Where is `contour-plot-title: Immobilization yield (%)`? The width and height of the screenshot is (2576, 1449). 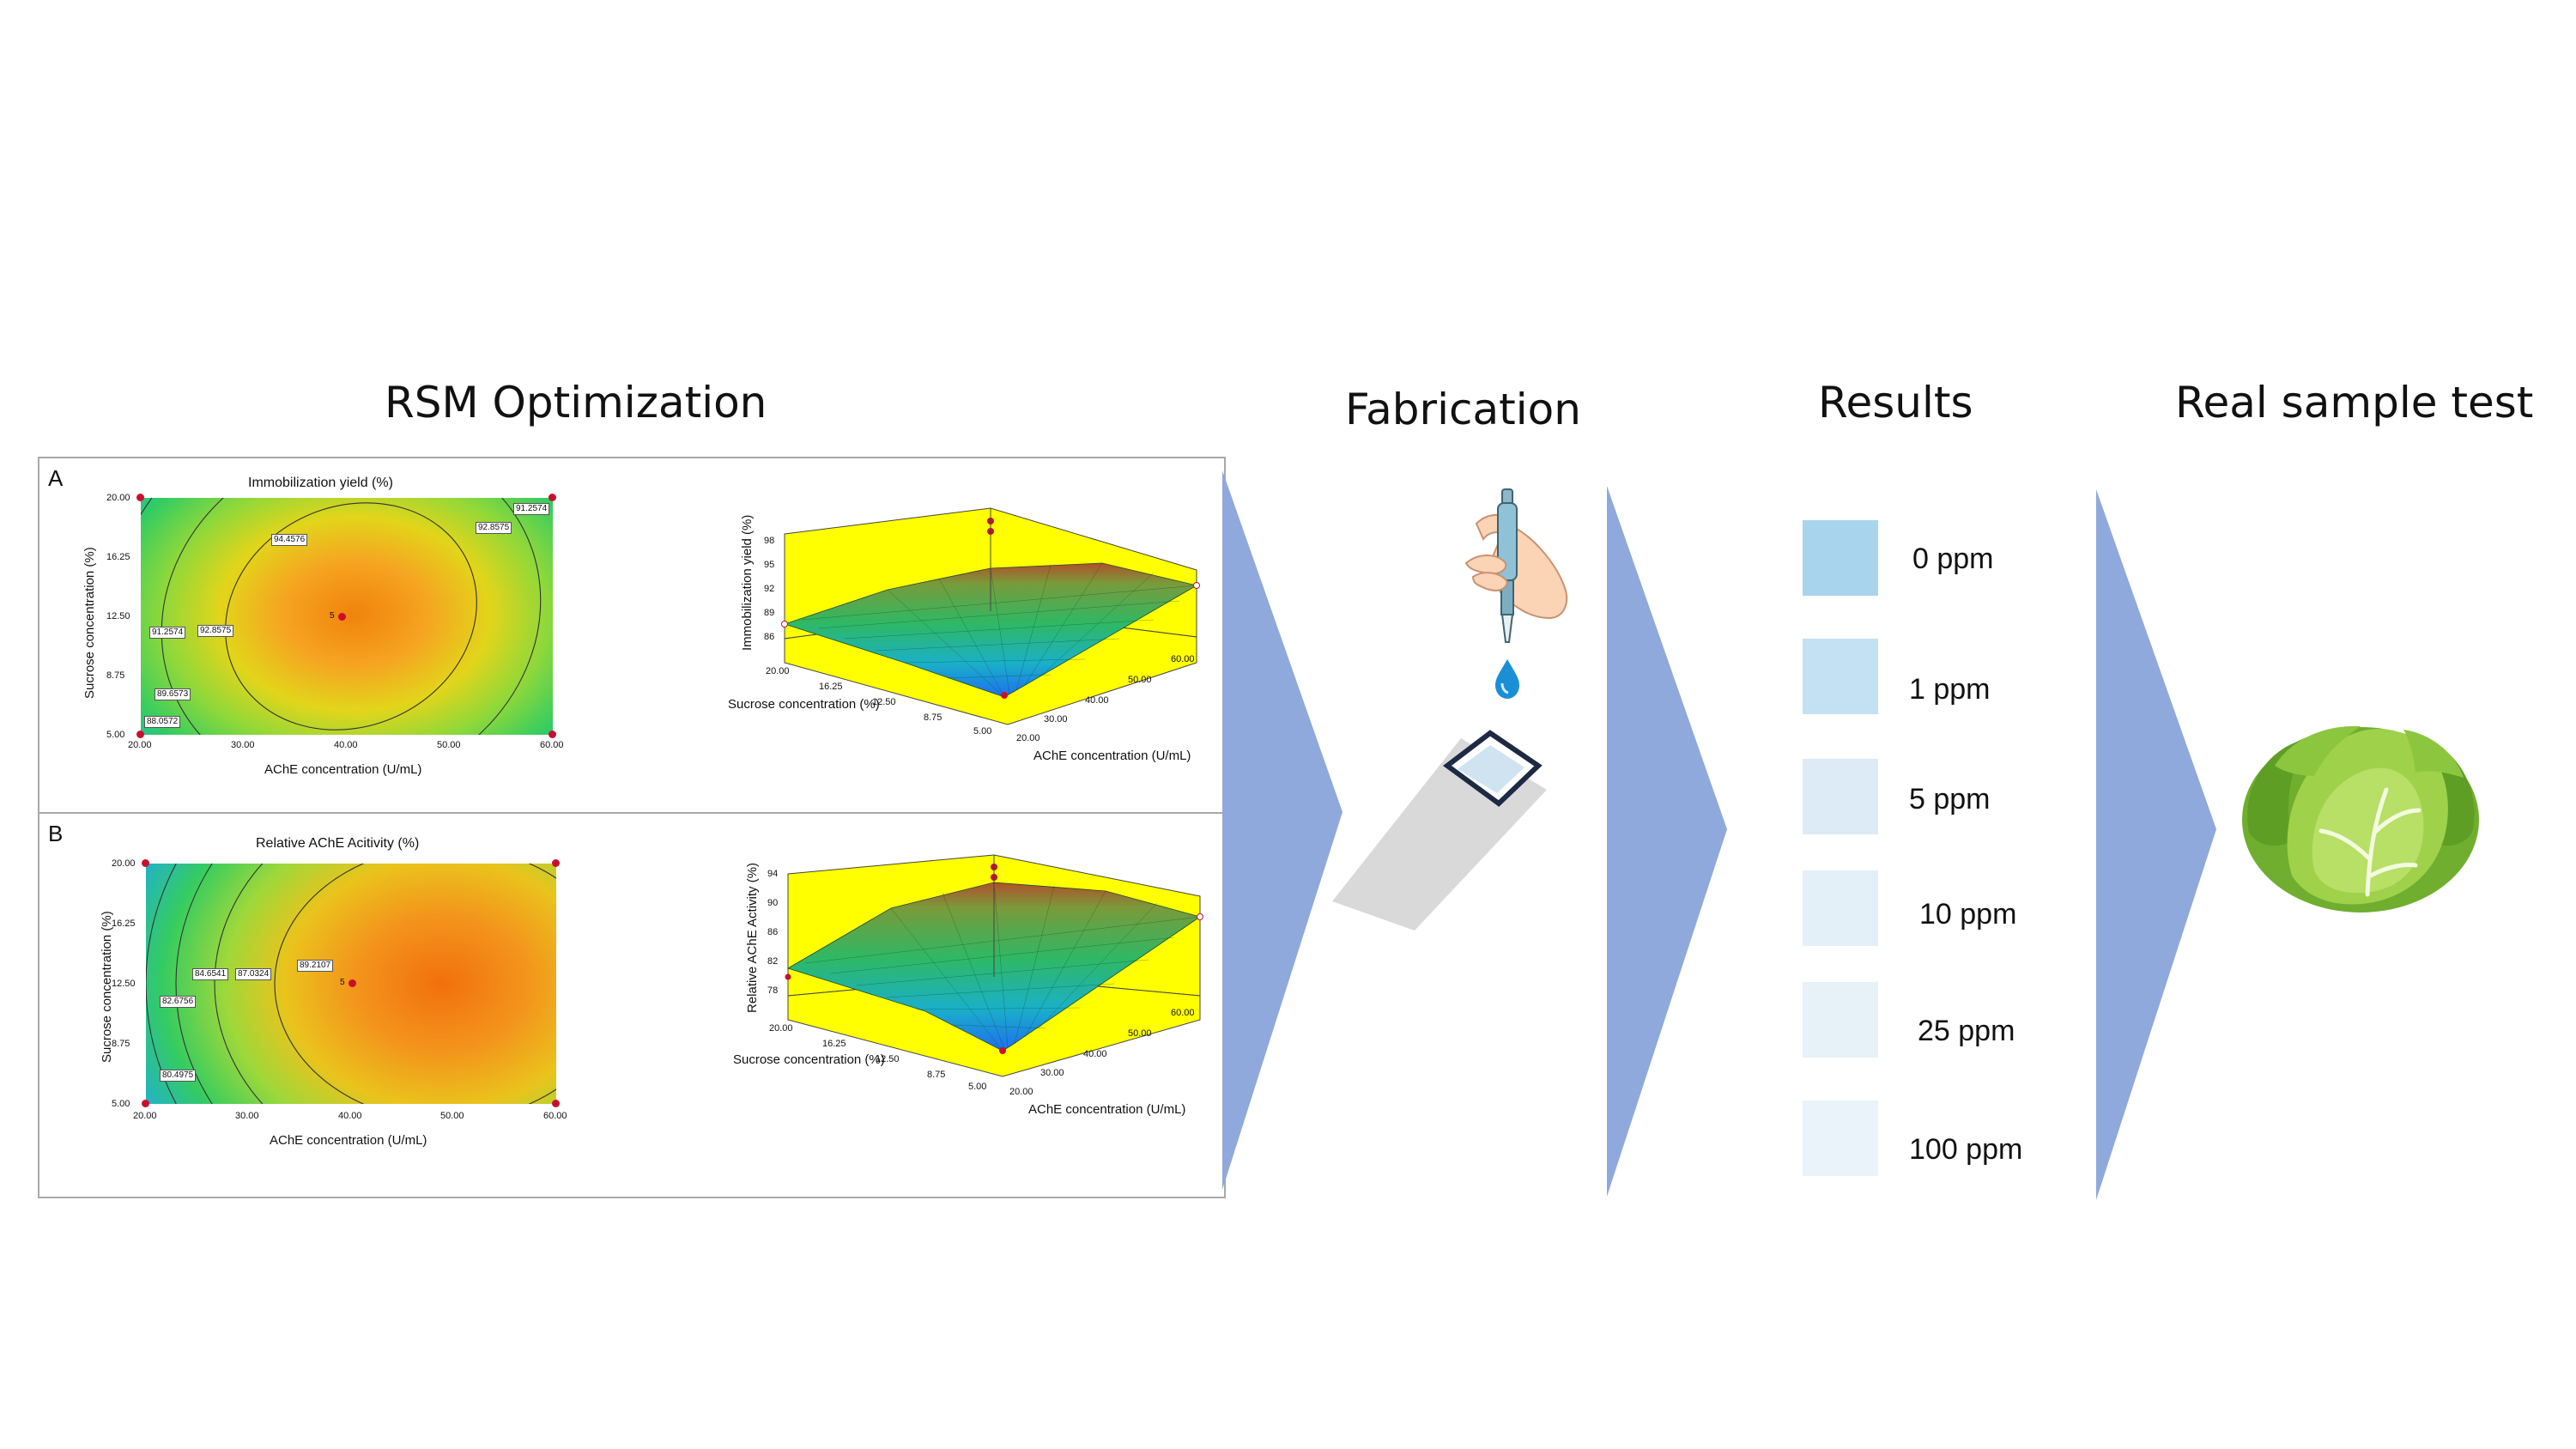 contour-plot-title: Immobilization yield (%) is located at coordinates (320, 483).